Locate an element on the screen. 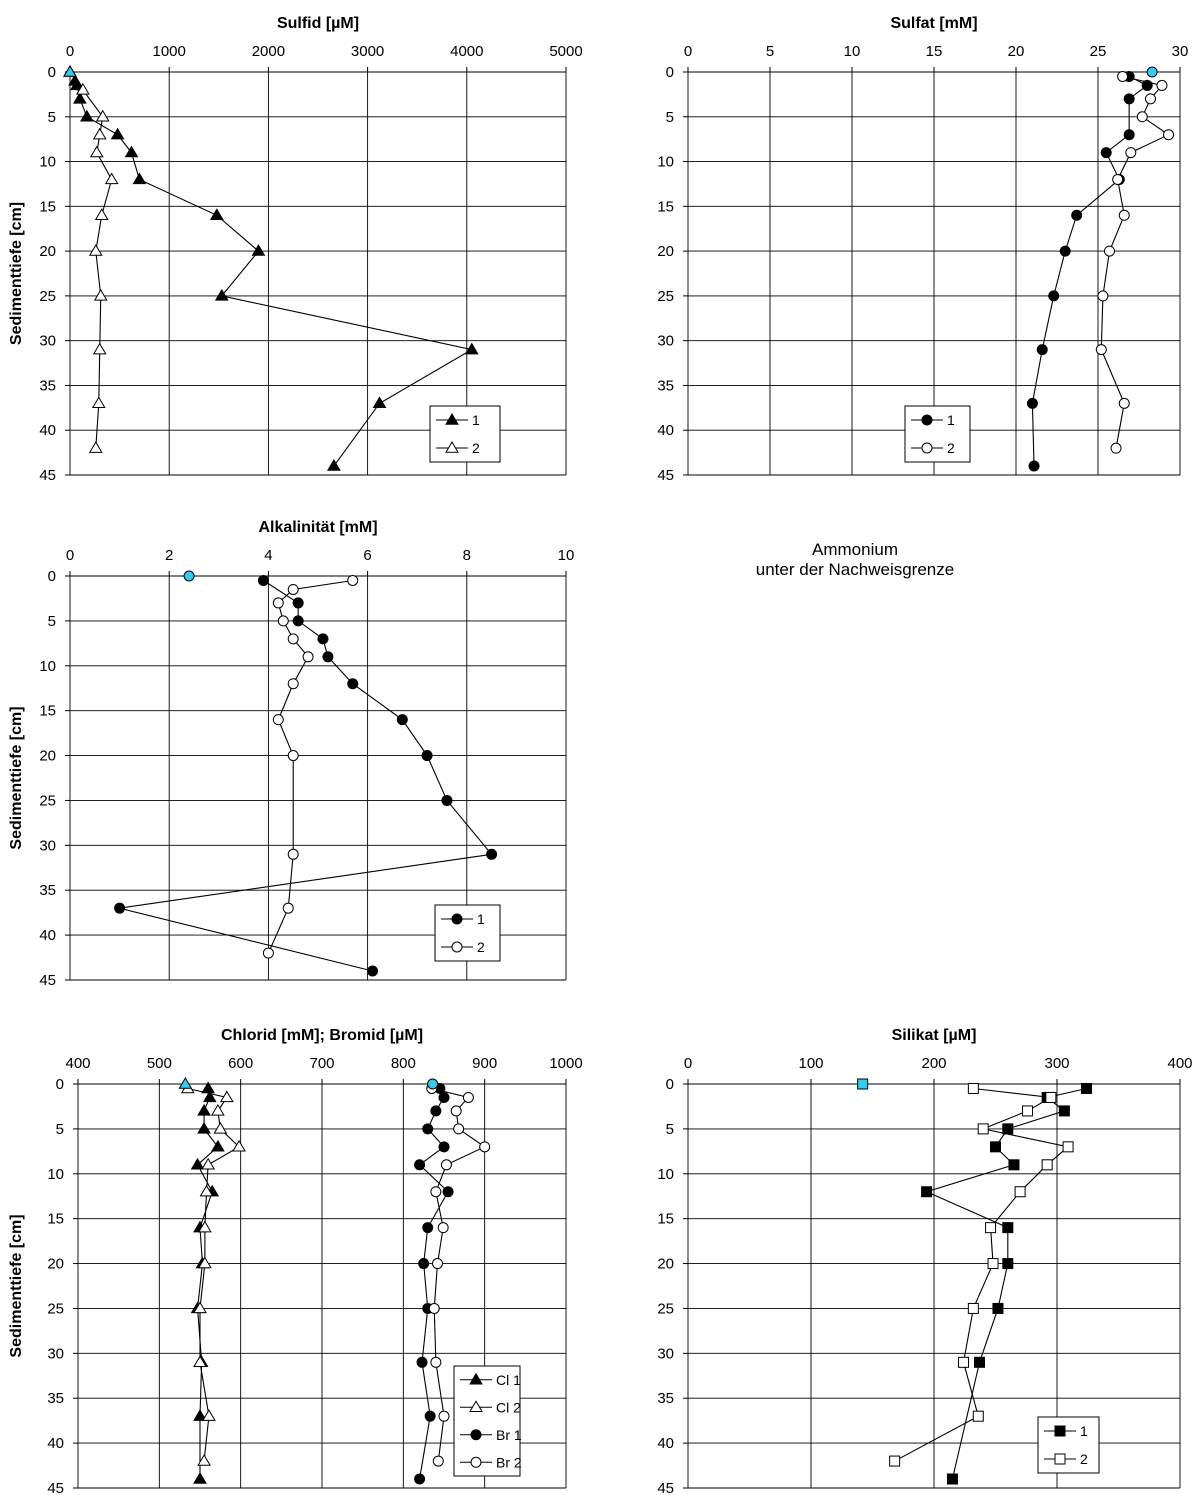 The image size is (1198, 1495). x-tick-label: 900 is located at coordinates (484, 1063).